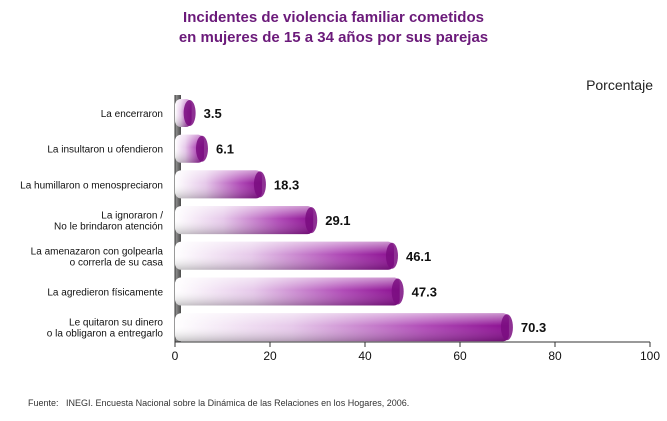  I want to click on x-tick-label: 60, so click(460, 356).